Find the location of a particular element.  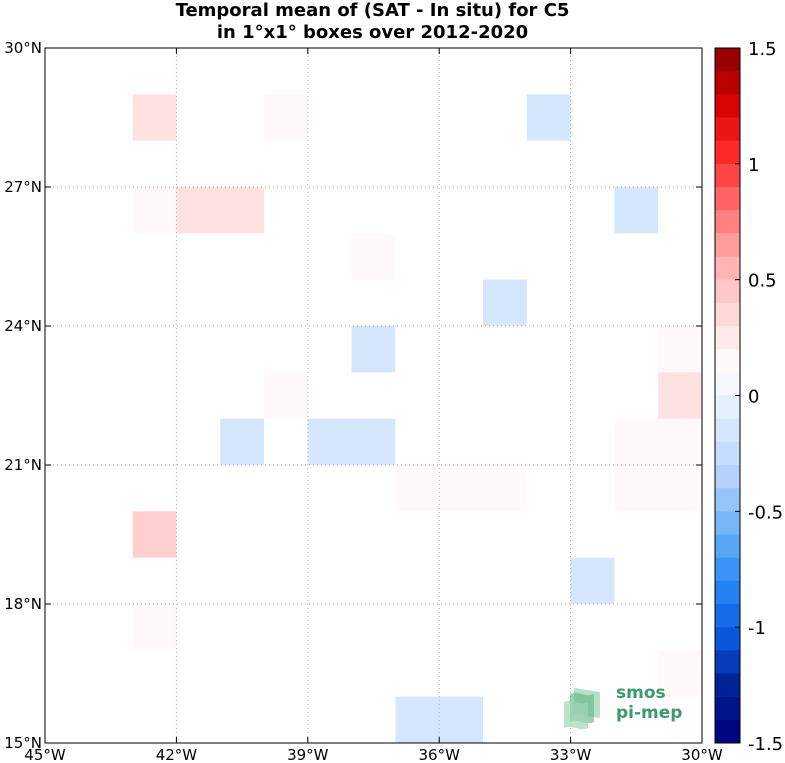

y-tick-label: 21°N is located at coordinates (23, 465).